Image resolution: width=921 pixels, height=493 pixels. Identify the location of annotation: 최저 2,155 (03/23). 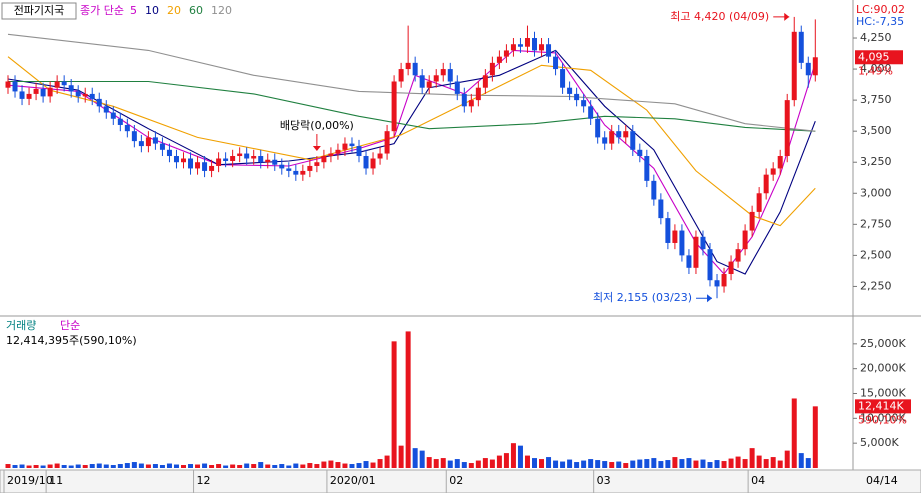
(642, 297).